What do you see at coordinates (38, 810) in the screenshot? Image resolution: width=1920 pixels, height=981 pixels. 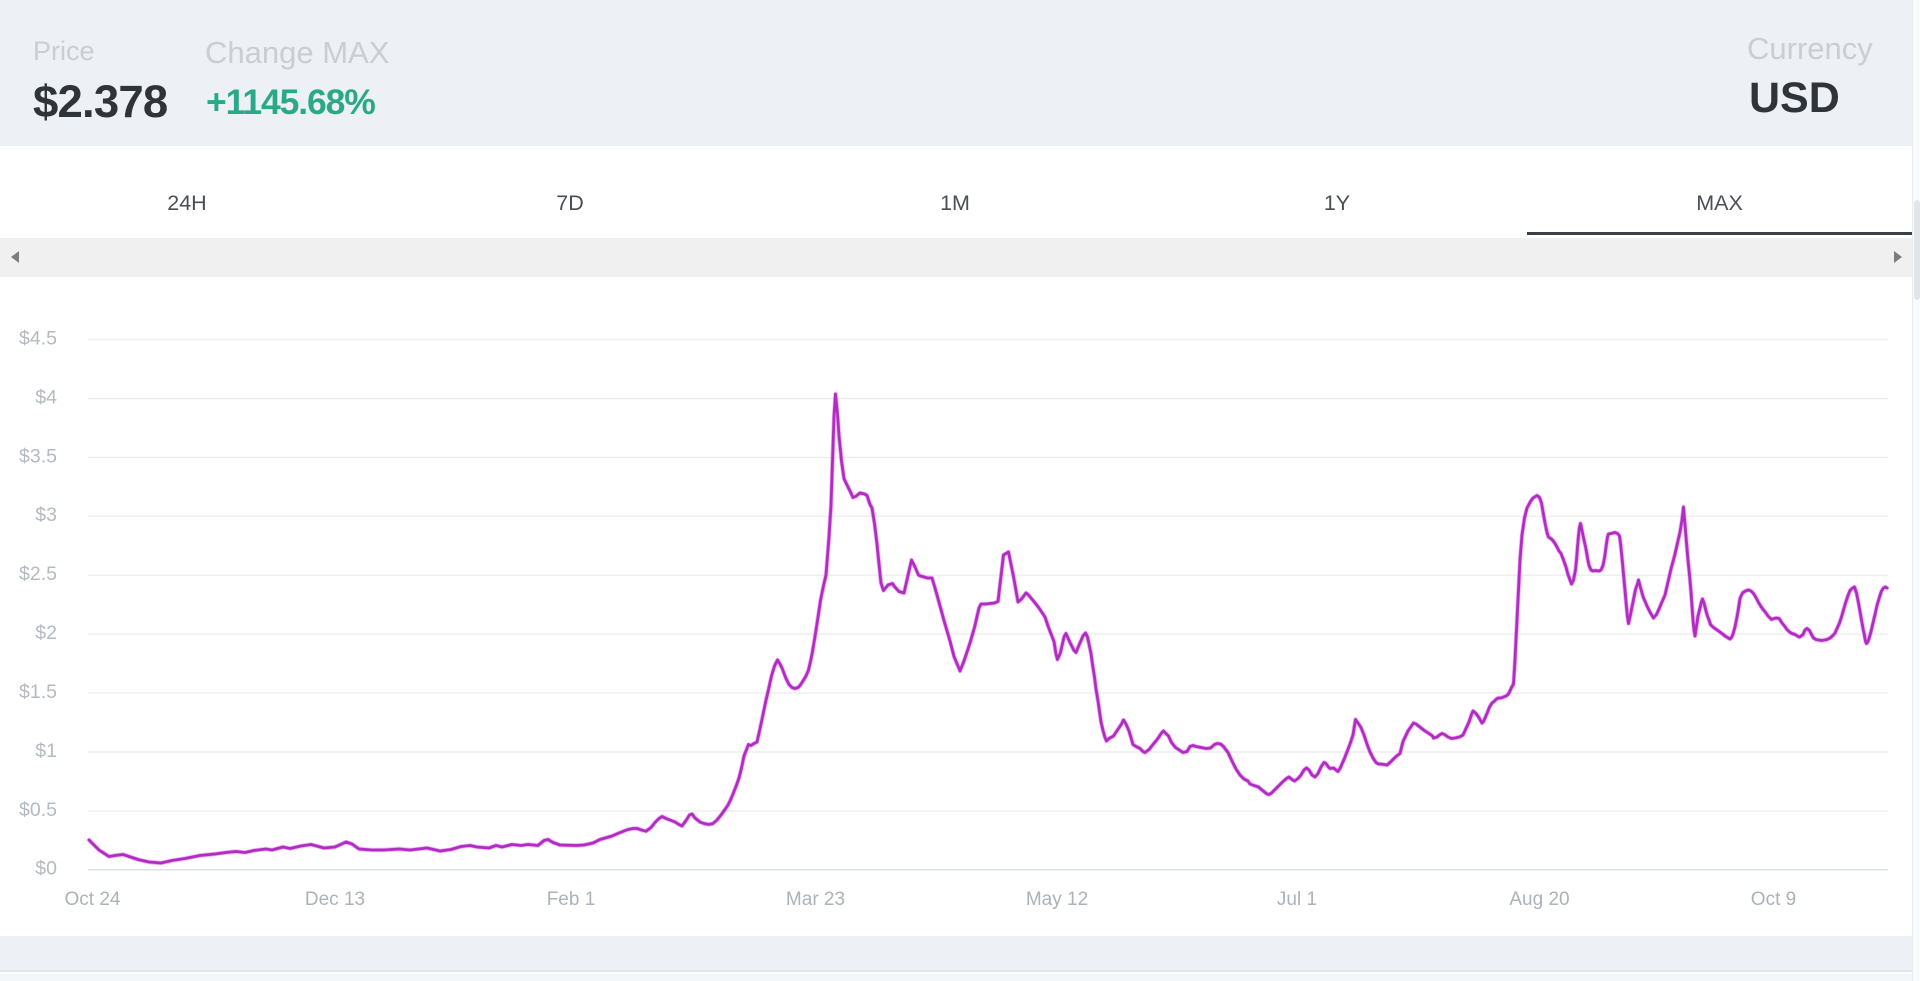 I see `svg-text: $0.5` at bounding box center [38, 810].